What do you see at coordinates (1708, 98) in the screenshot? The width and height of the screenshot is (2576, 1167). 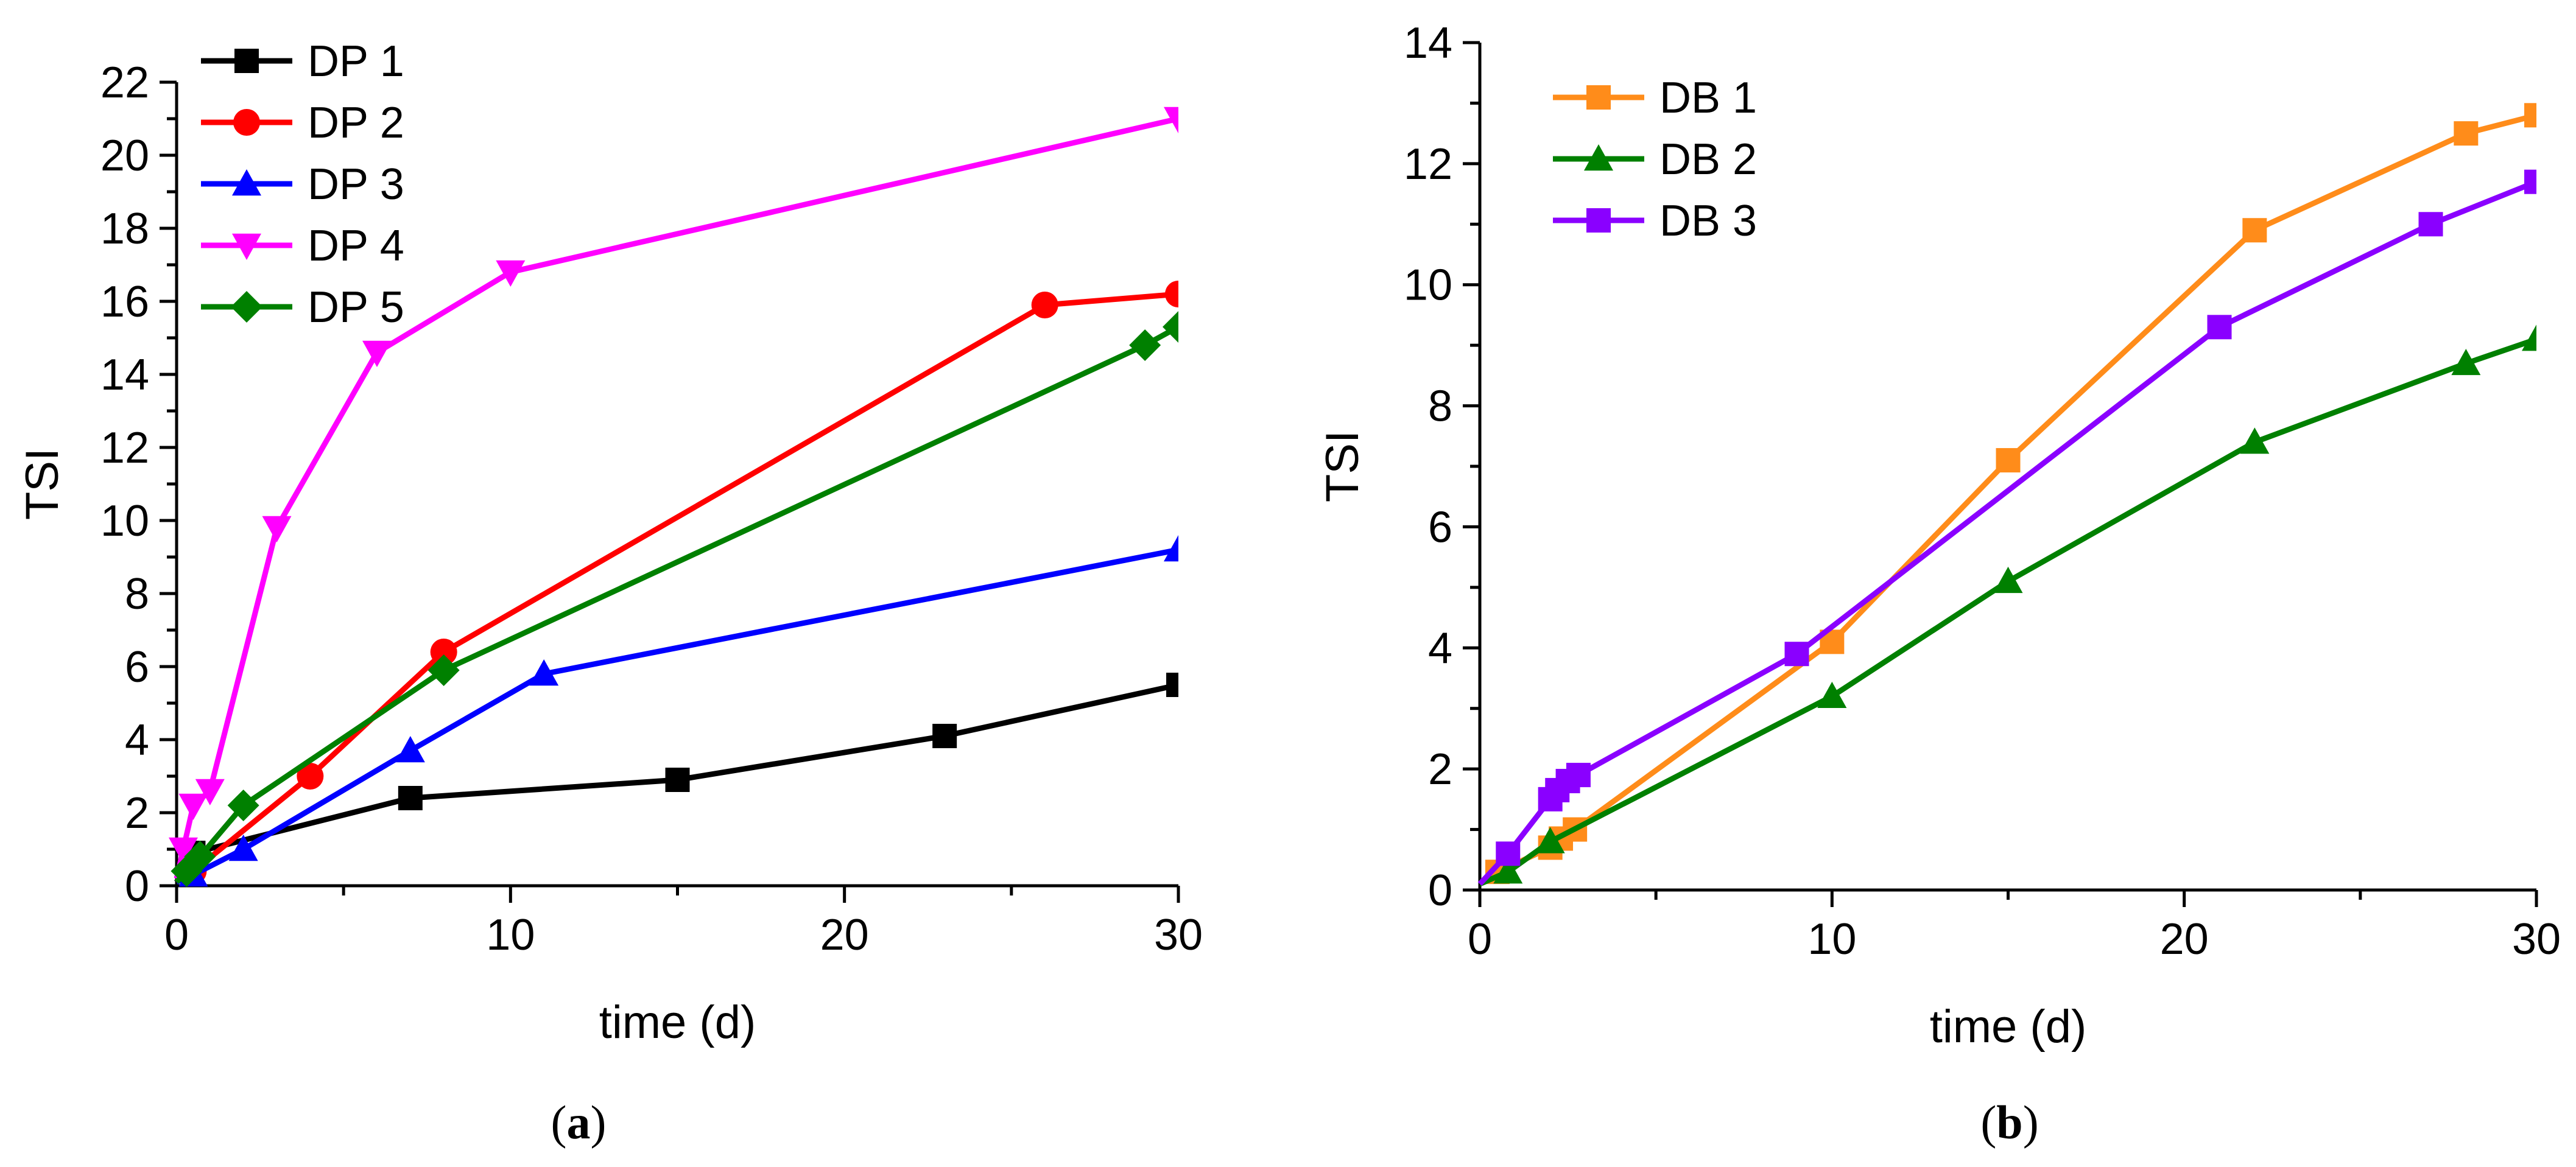 I see `legend-label: DB 1` at bounding box center [1708, 98].